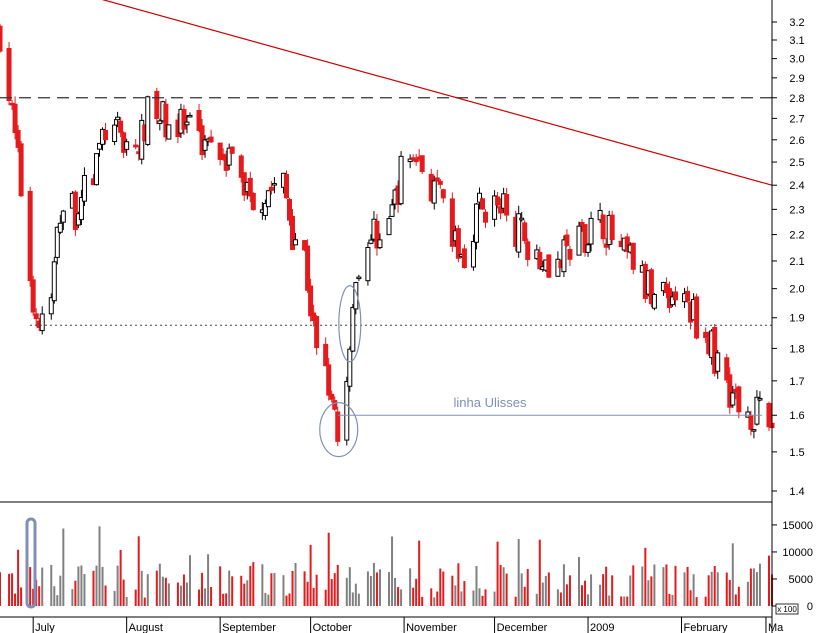  I want to click on price-tick-label: 1.6, so click(796, 416).